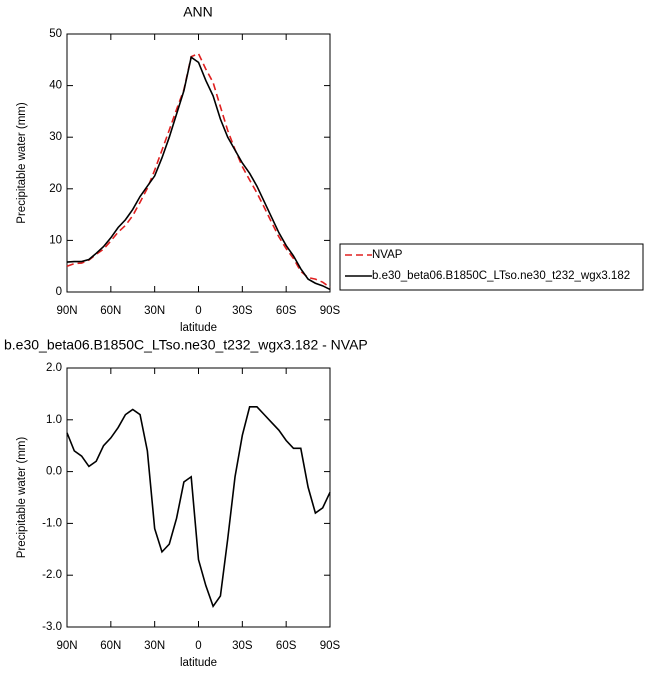 This screenshot has width=648, height=679. What do you see at coordinates (54, 472) in the screenshot?
I see `y-tick-label: 0.0` at bounding box center [54, 472].